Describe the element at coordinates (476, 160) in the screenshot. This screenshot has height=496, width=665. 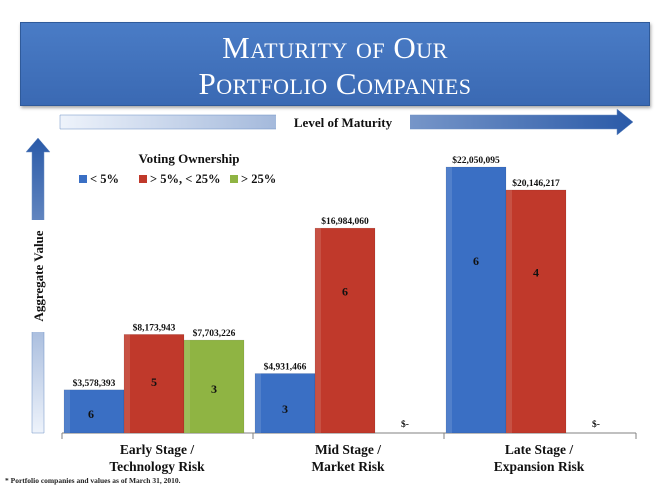
I see `bar-value-label: $22,050,095` at that location.